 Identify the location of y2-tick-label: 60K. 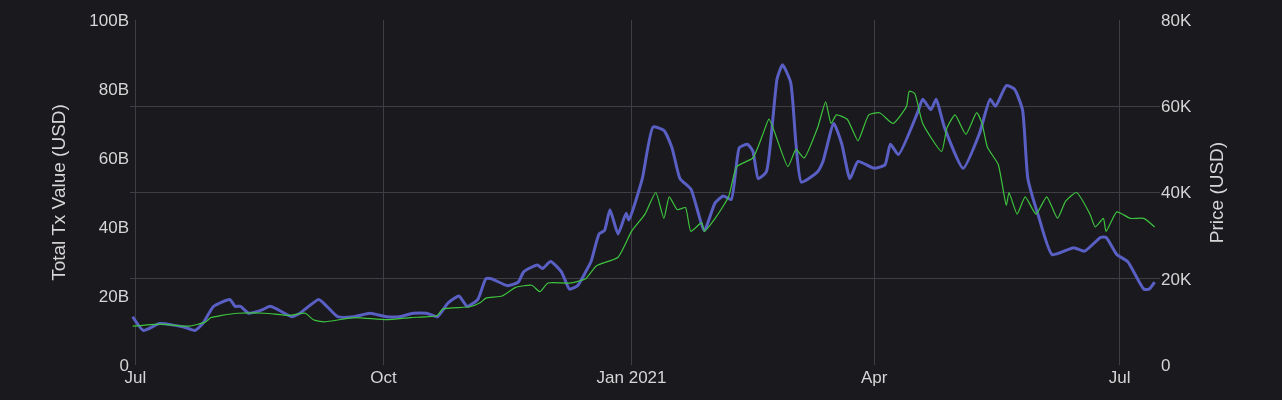
(1176, 107).